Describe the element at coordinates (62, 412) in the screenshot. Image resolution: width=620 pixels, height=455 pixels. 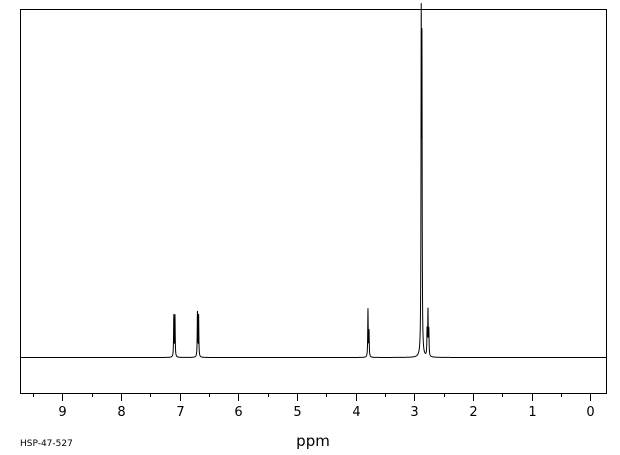
I see `x-tick-label: 9` at that location.